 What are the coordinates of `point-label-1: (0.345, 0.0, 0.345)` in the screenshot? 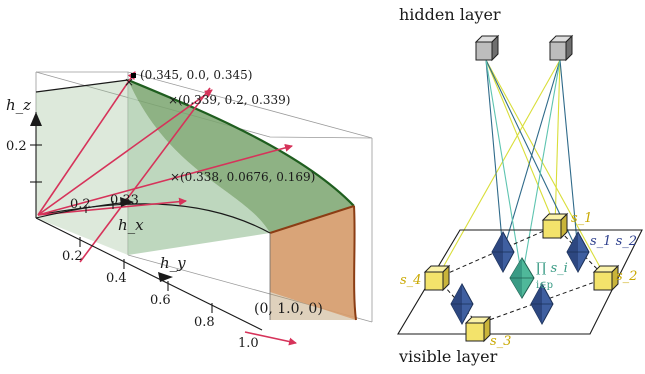 It's located at (196, 75).